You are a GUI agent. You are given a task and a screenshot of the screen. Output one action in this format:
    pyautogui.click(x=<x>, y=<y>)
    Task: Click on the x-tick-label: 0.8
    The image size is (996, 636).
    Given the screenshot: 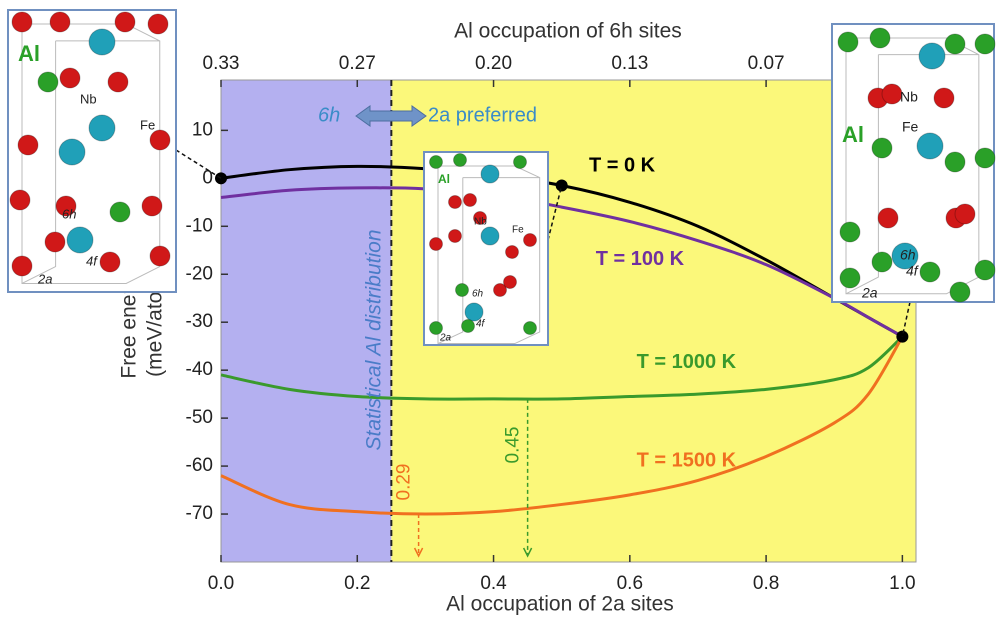 What is the action you would take?
    pyautogui.click(x=766, y=583)
    